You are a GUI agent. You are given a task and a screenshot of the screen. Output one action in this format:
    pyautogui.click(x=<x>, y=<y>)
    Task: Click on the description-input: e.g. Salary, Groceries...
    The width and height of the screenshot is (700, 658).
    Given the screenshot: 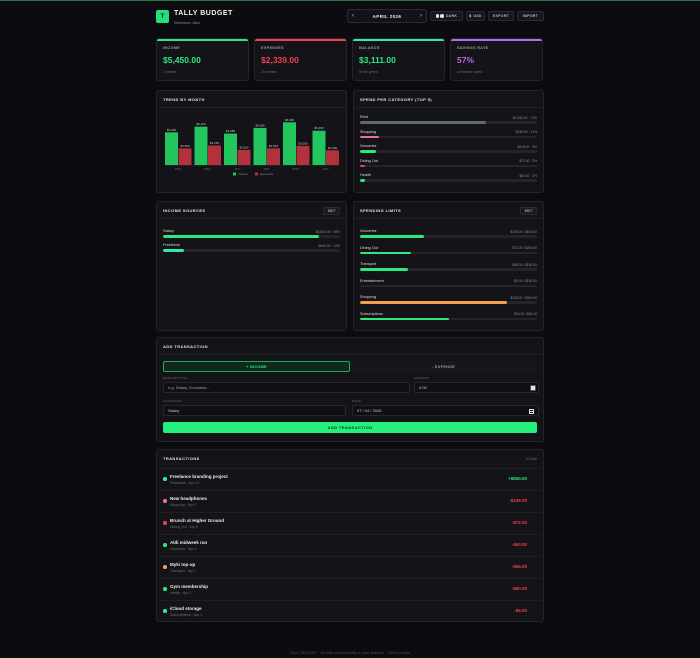 What is the action you would take?
    pyautogui.click(x=286, y=387)
    